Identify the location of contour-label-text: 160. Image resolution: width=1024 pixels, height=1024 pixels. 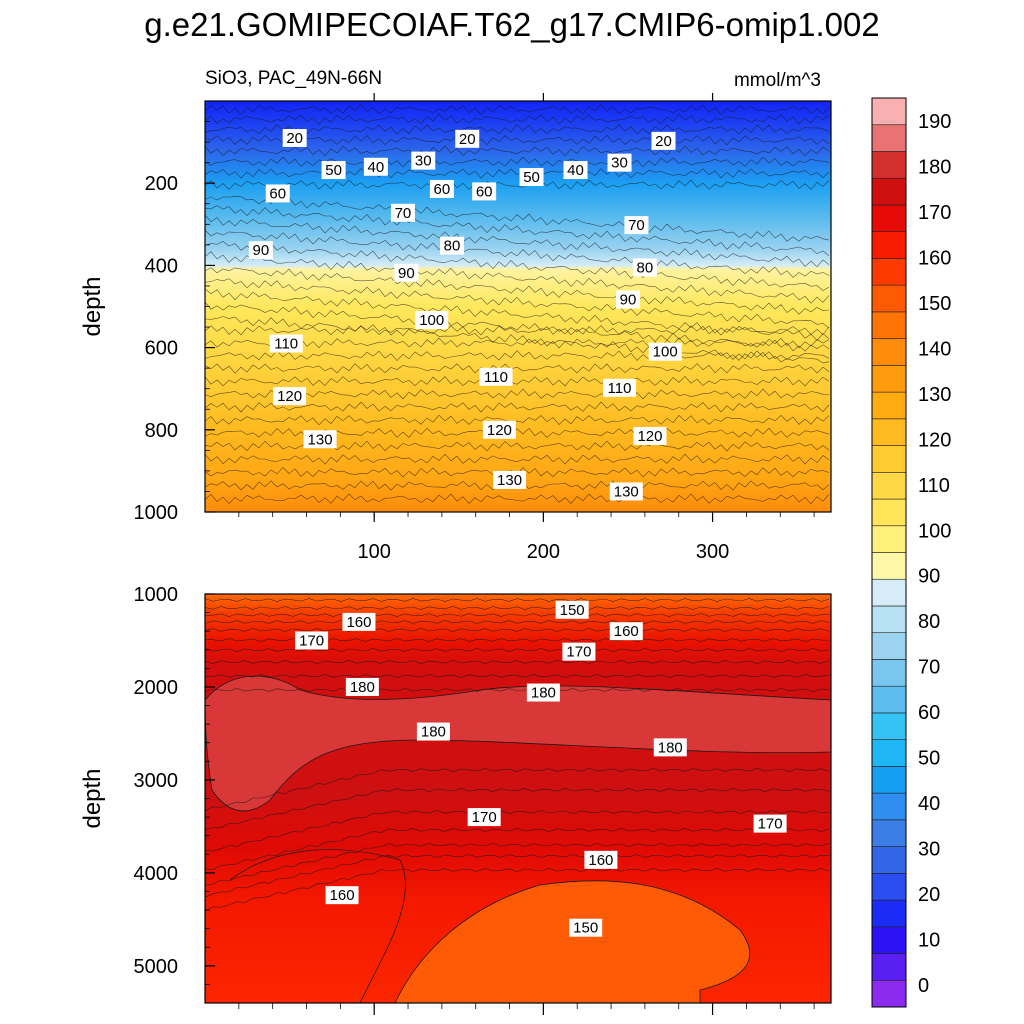
(342, 895).